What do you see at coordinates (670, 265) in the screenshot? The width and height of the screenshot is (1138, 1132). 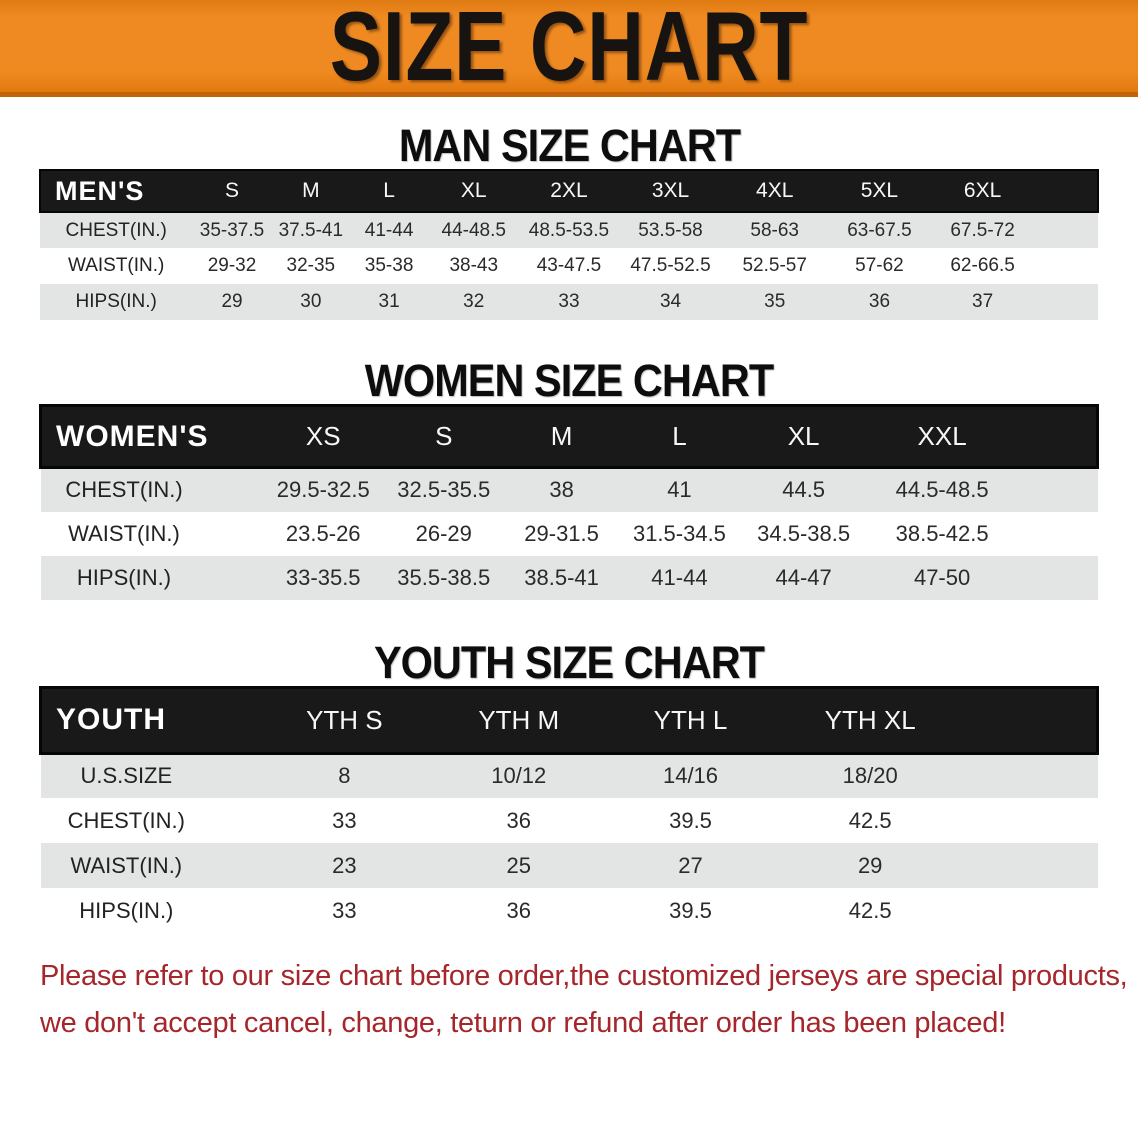 I see `size-value-cell: 47.5-52.5` at bounding box center [670, 265].